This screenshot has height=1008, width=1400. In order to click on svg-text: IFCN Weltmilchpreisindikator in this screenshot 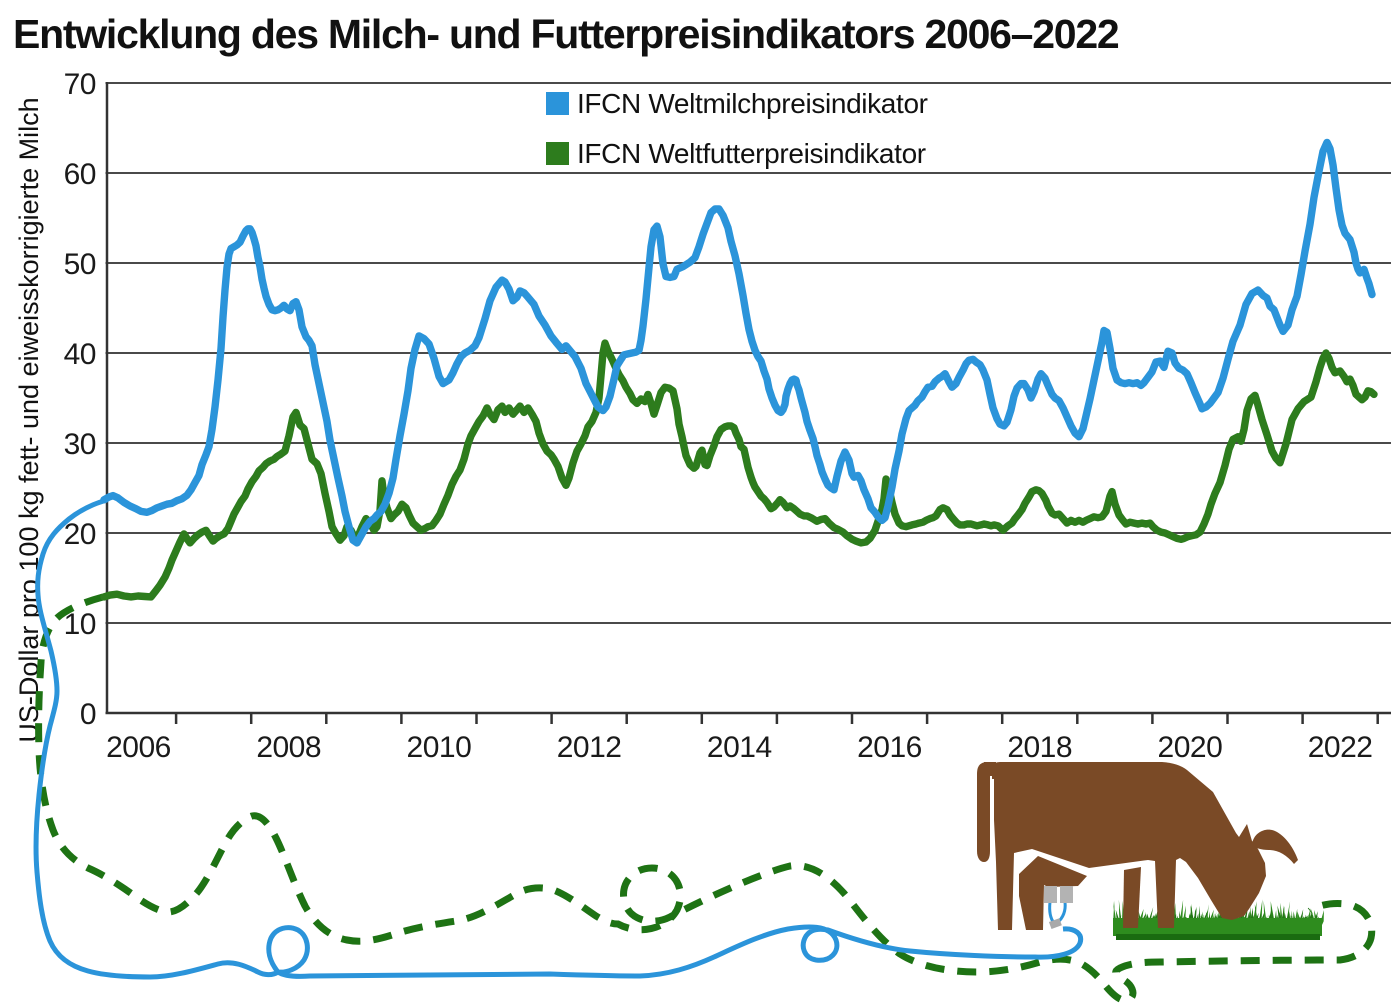, I will do `click(752, 103)`.